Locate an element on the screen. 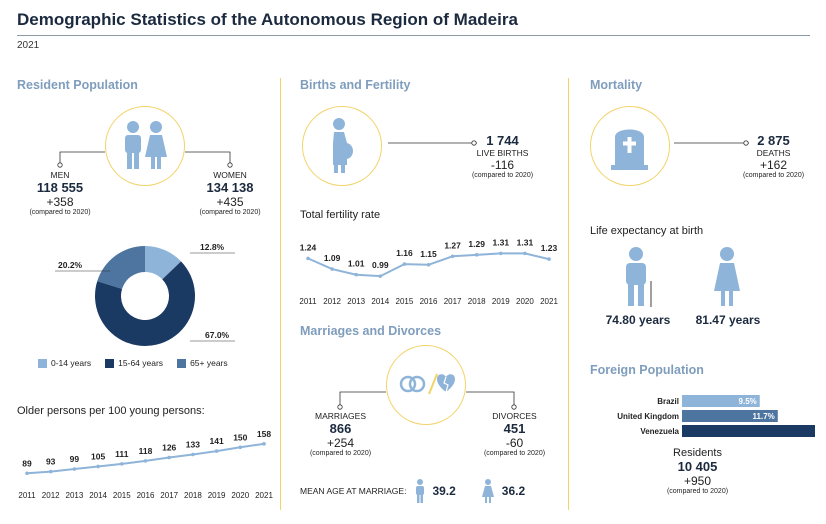 This screenshot has width=826, height=524. deaths-note: (compared to 2020) is located at coordinates (773, 175).